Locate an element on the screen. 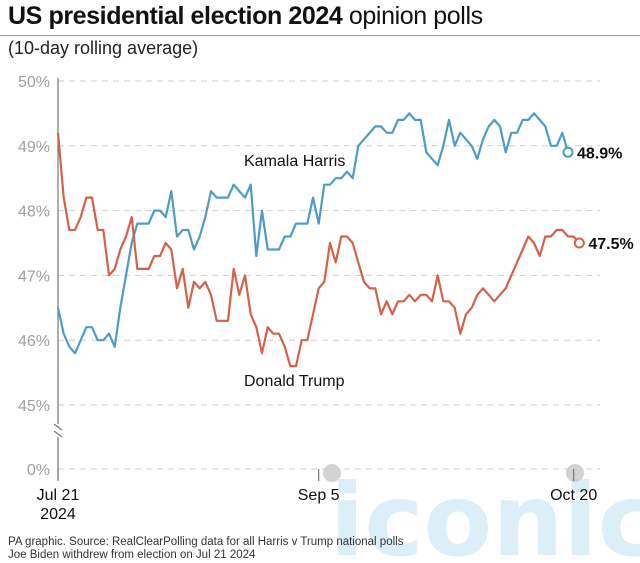 The width and height of the screenshot is (640, 563). chart-subtitle: (10-day rolling average) is located at coordinates (103, 48).